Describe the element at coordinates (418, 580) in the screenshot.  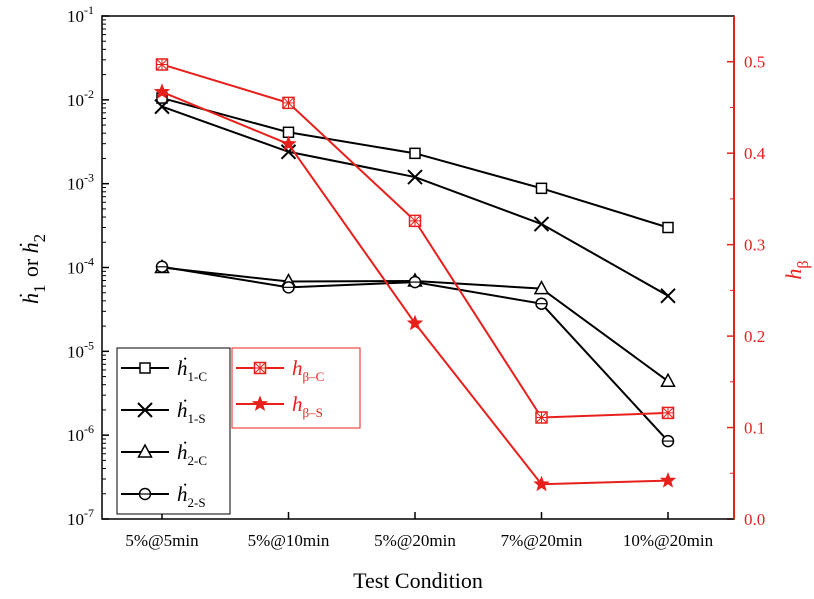
I see `x-axis-title: Test Condition` at that location.